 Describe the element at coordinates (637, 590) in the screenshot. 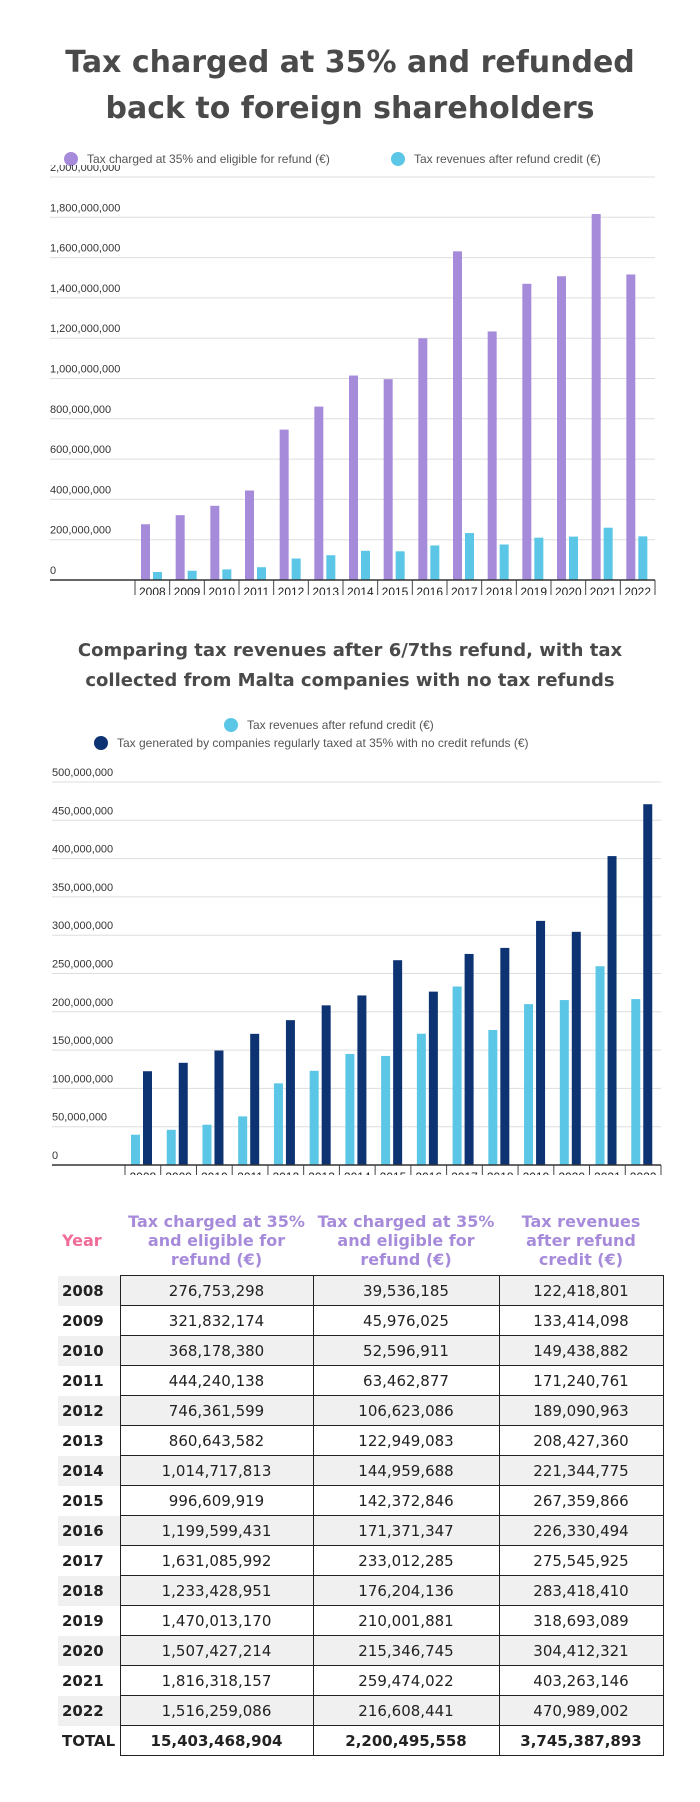

I see `x-tick-label: 2022` at that location.